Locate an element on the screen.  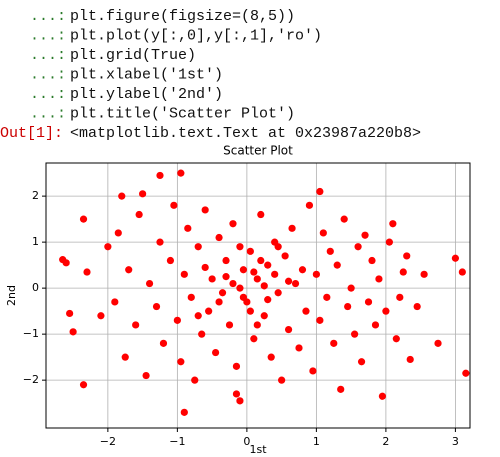
y-tick-label: −2 is located at coordinates (31, 379).